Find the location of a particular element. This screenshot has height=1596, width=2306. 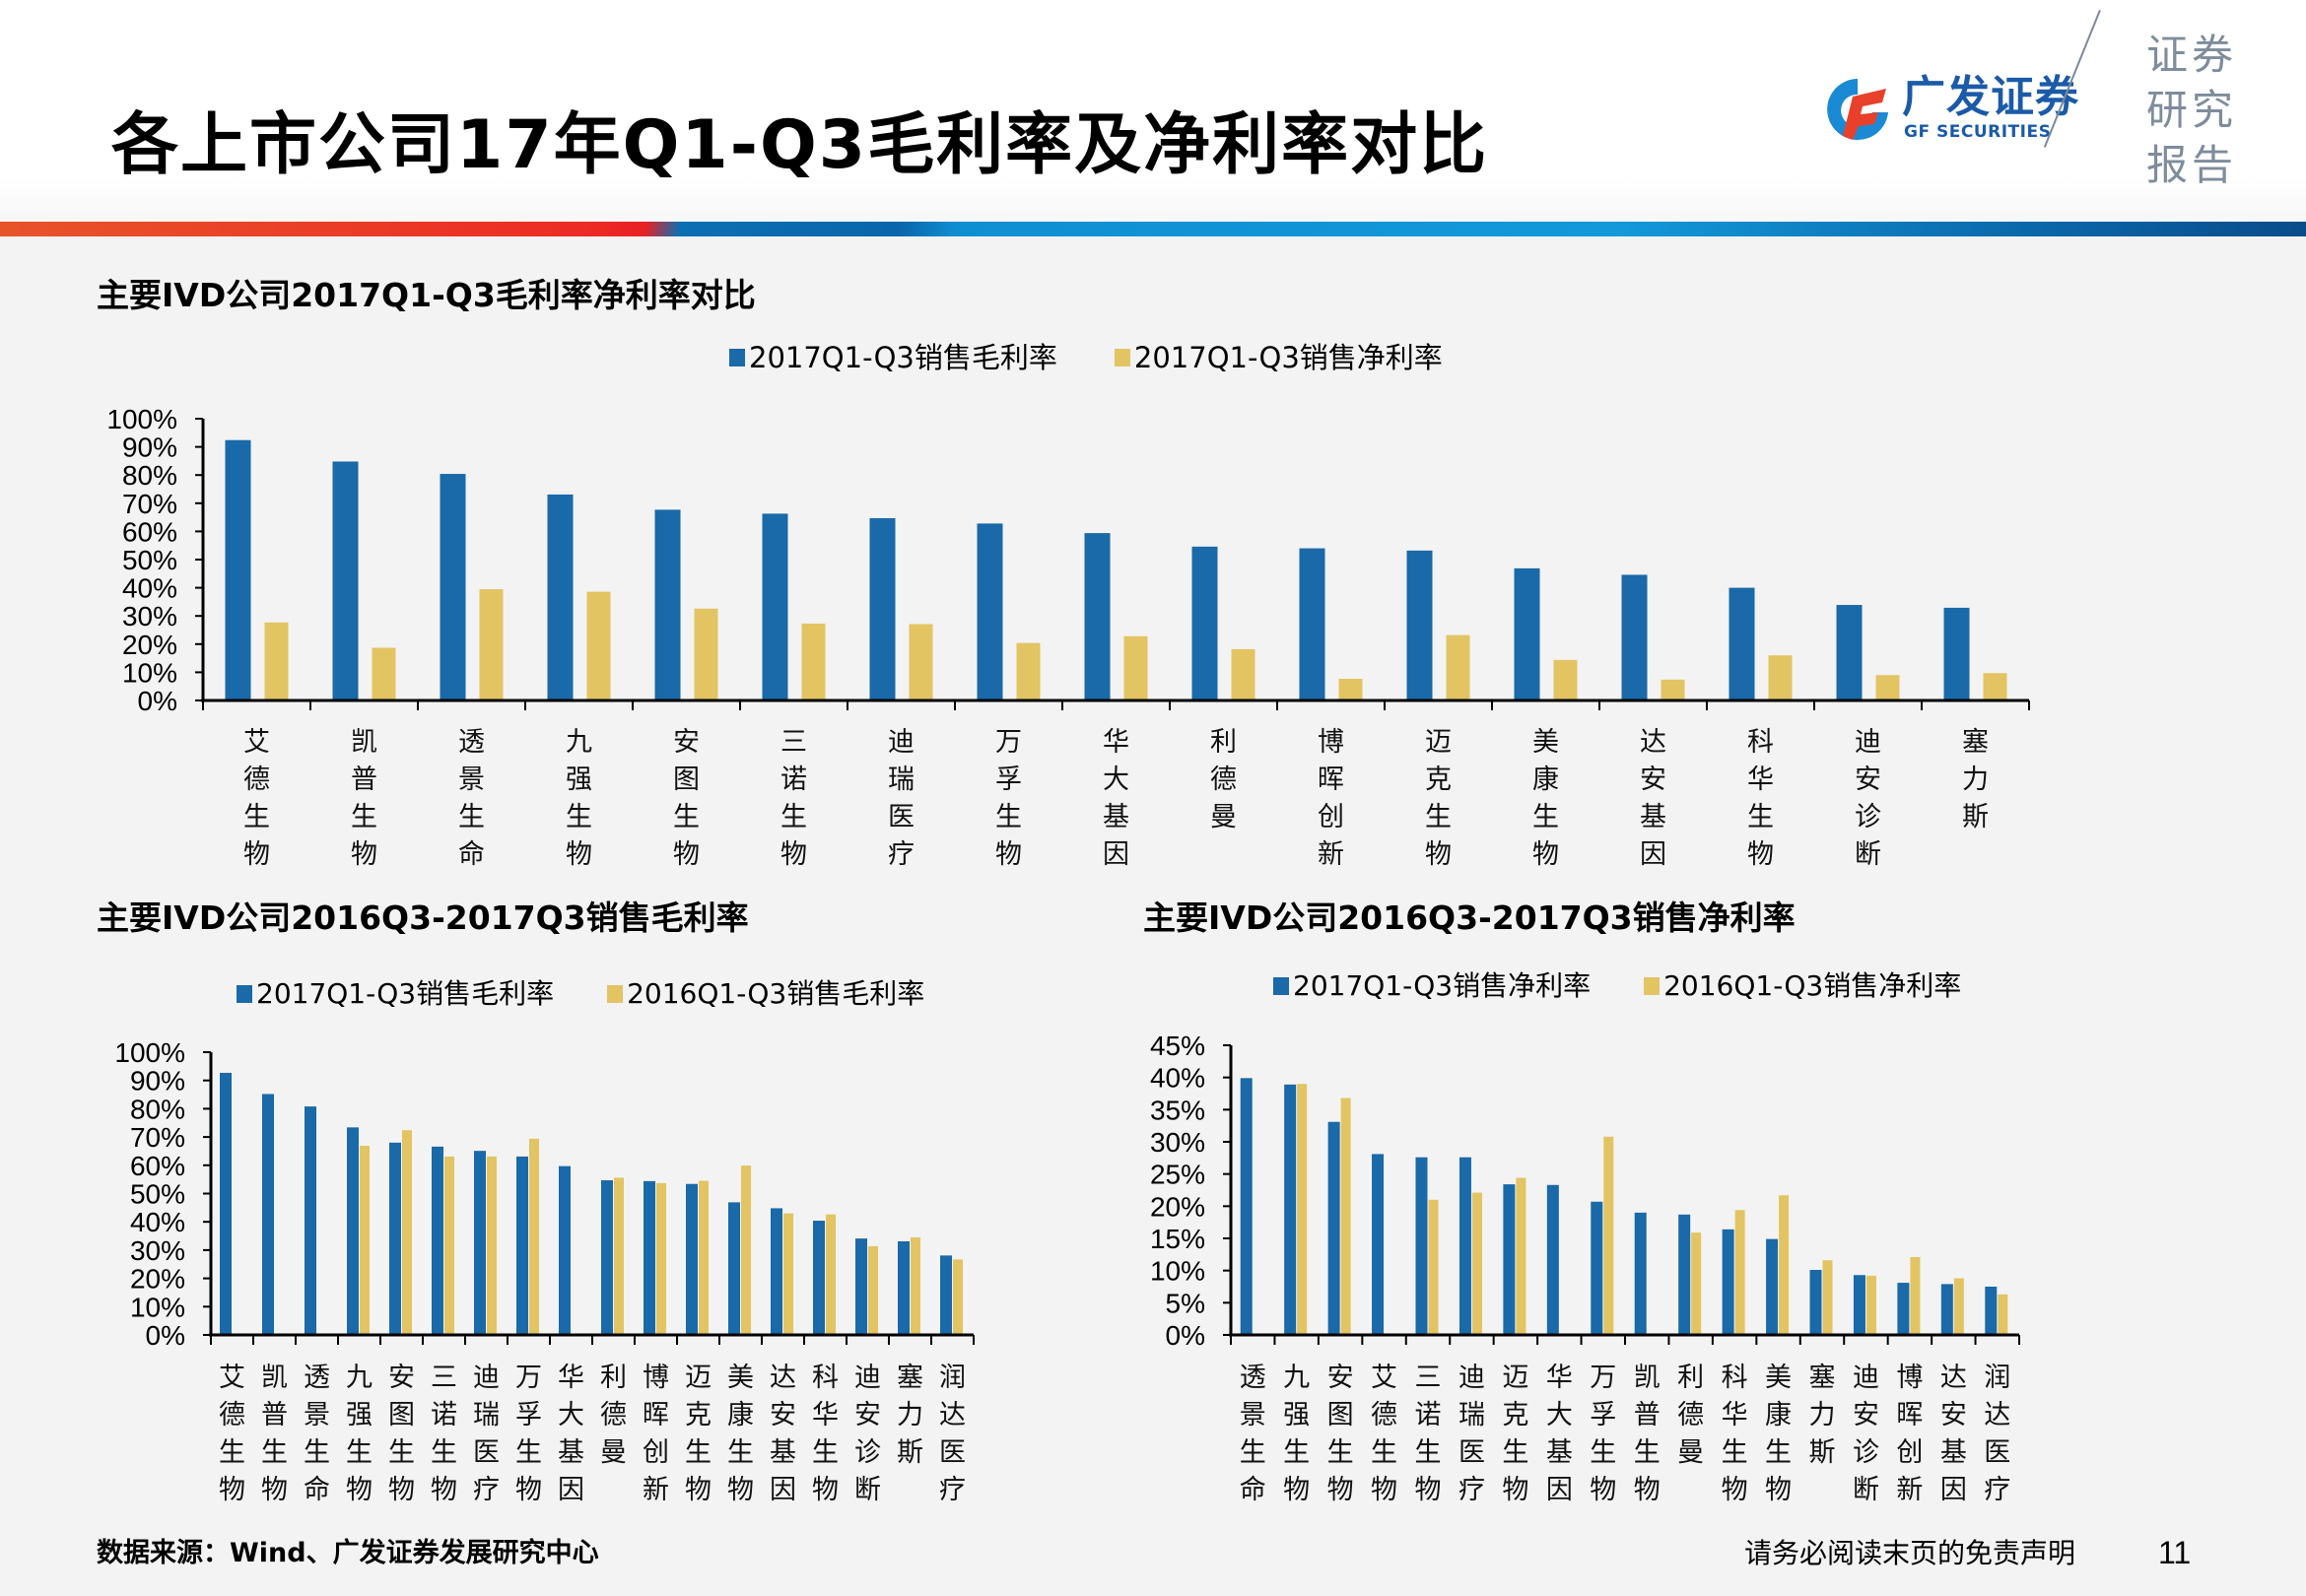

category-label: 九强生物 is located at coordinates (579, 799).